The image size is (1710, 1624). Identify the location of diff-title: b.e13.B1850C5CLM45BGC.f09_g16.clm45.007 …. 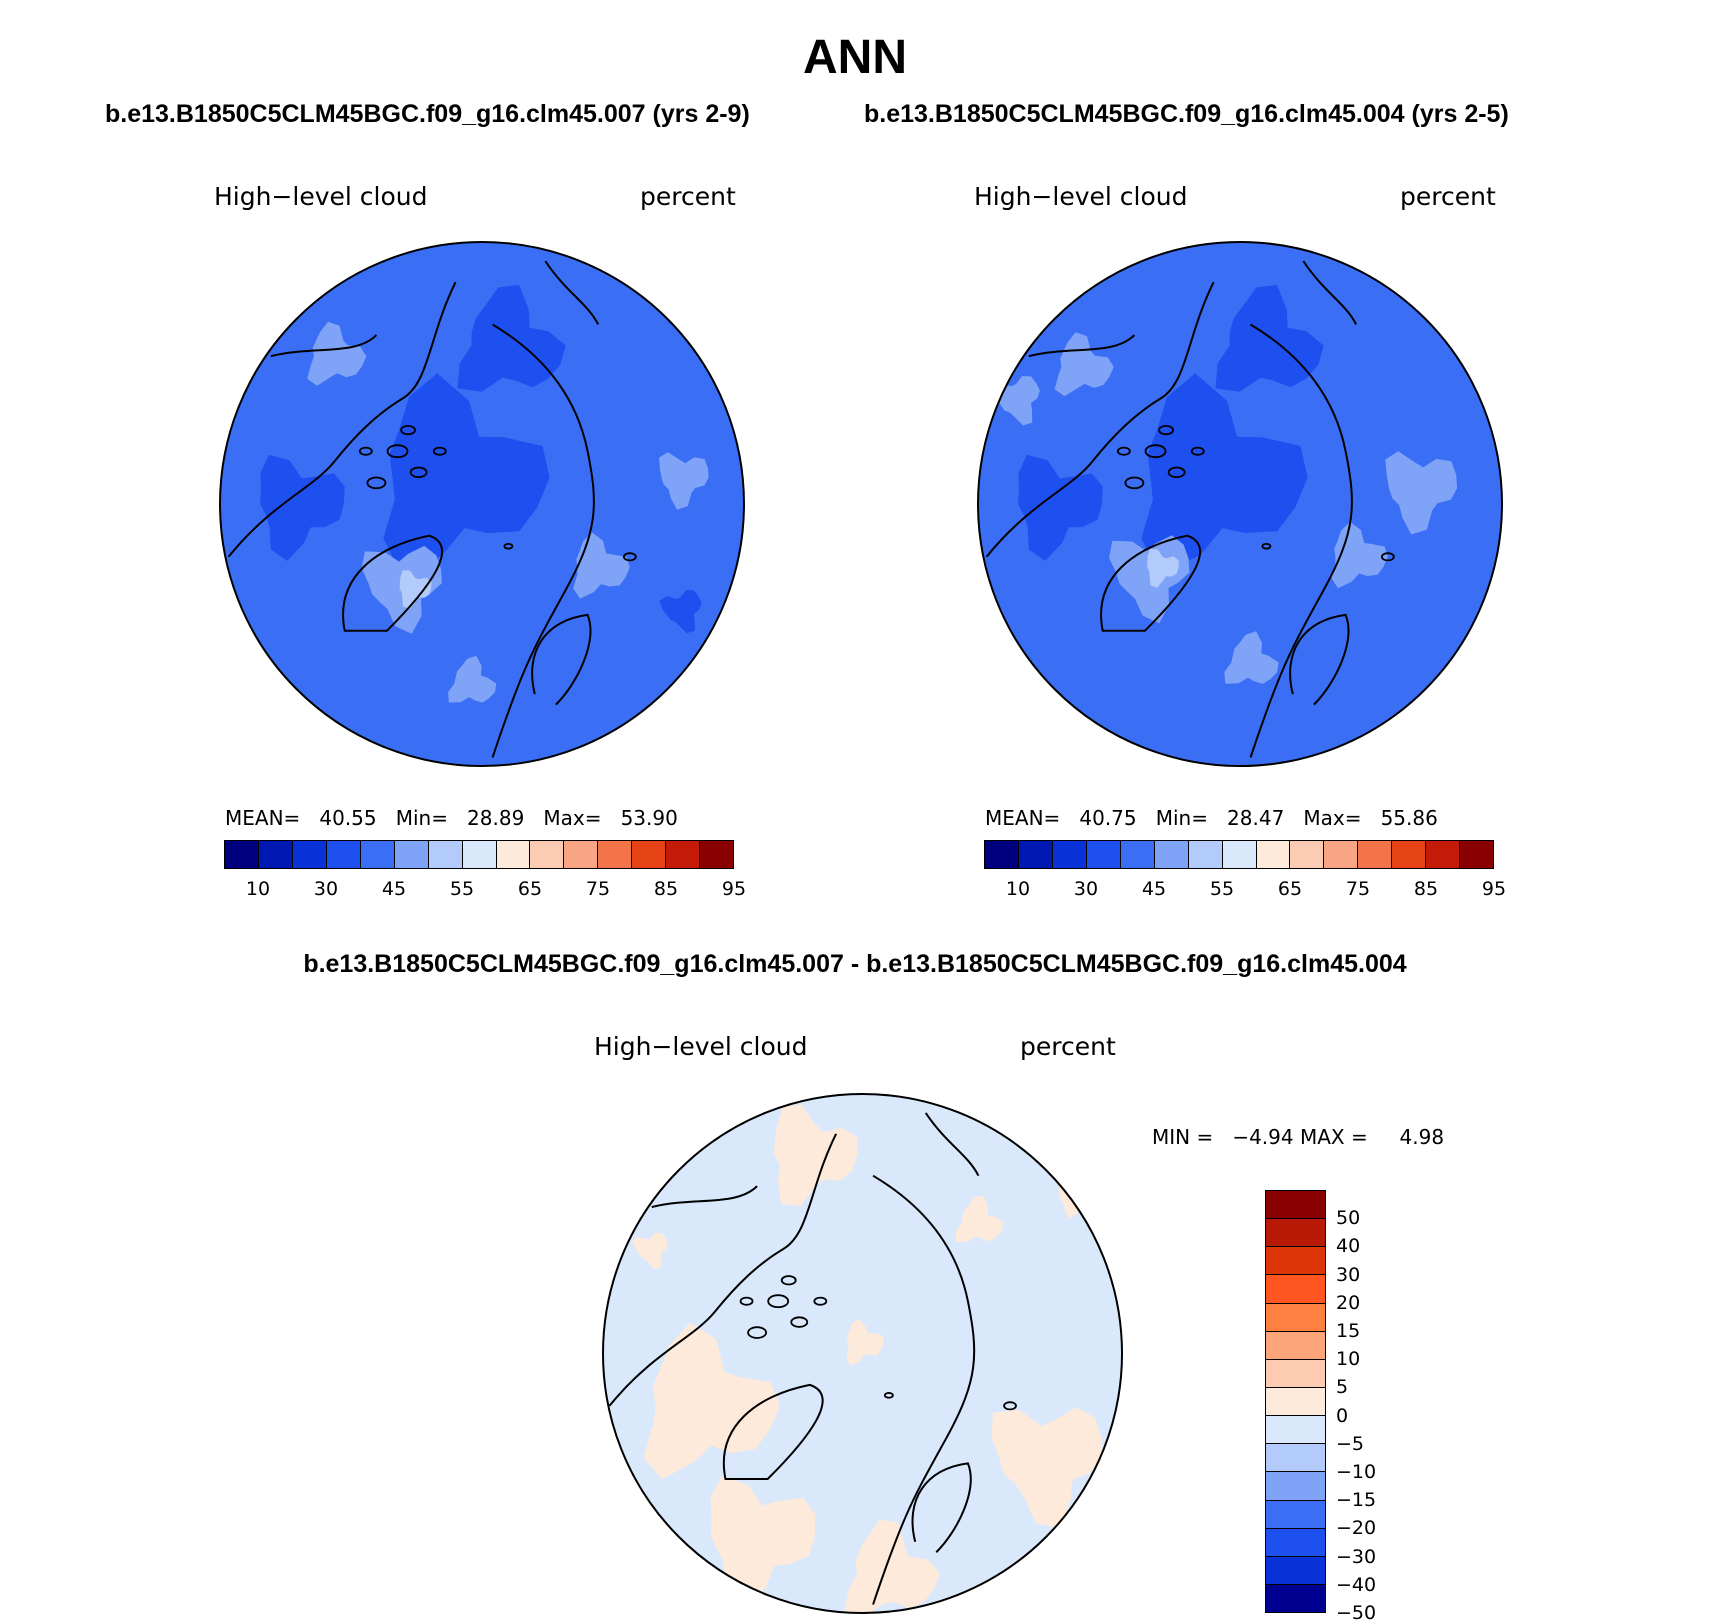
(855, 964).